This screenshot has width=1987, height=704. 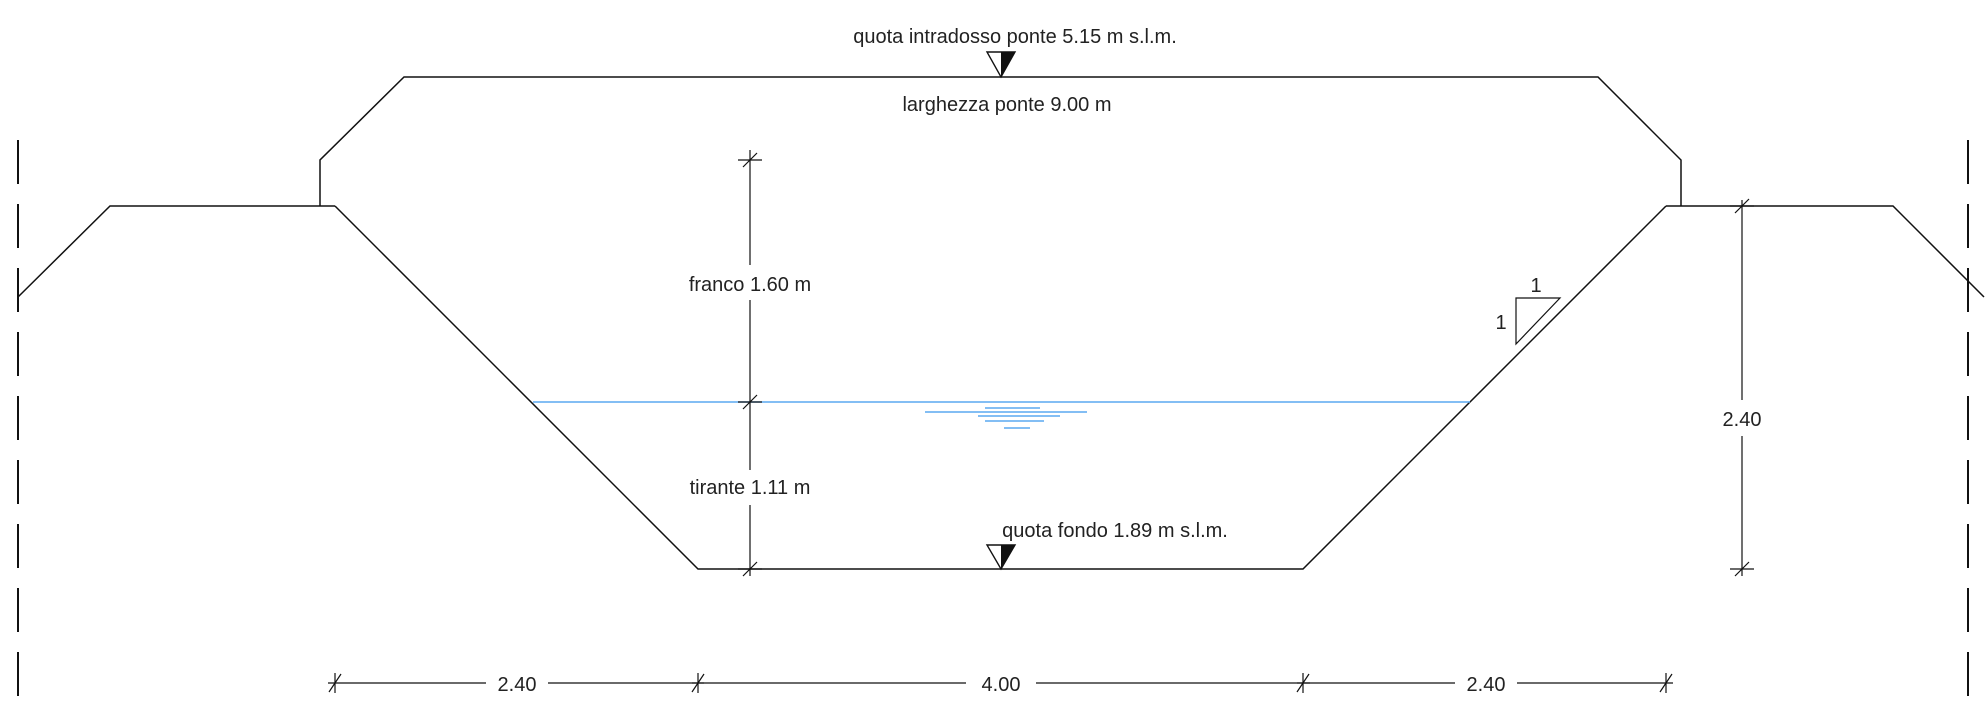 What do you see at coordinates (1115, 531) in the screenshot?
I see `bed-level-label: quota fondo 1.89 m s.l.m.` at bounding box center [1115, 531].